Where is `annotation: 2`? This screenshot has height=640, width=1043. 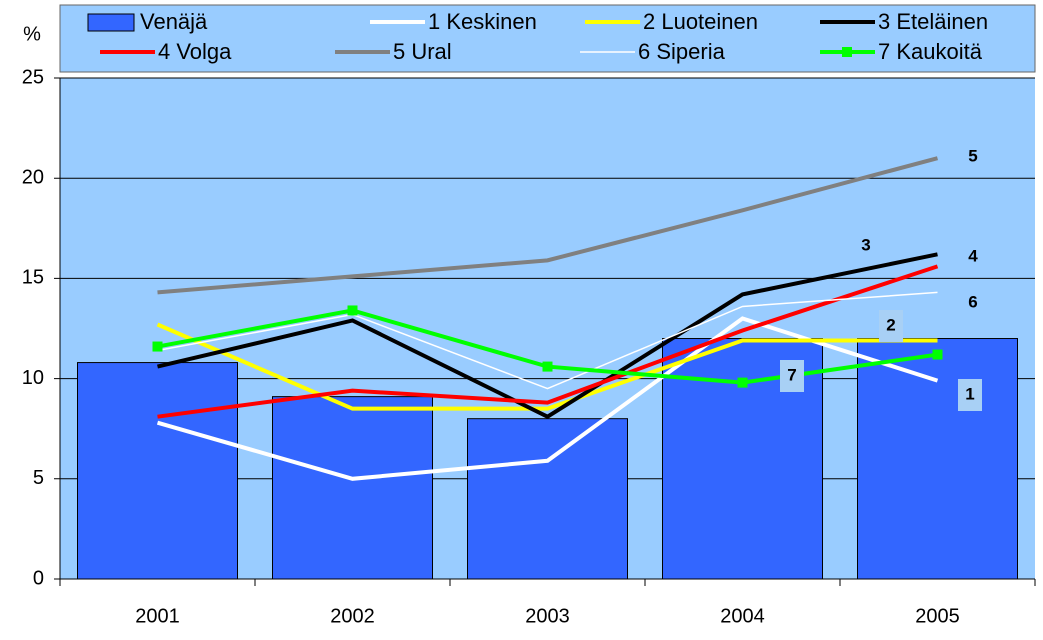
annotation: 2 is located at coordinates (890, 324).